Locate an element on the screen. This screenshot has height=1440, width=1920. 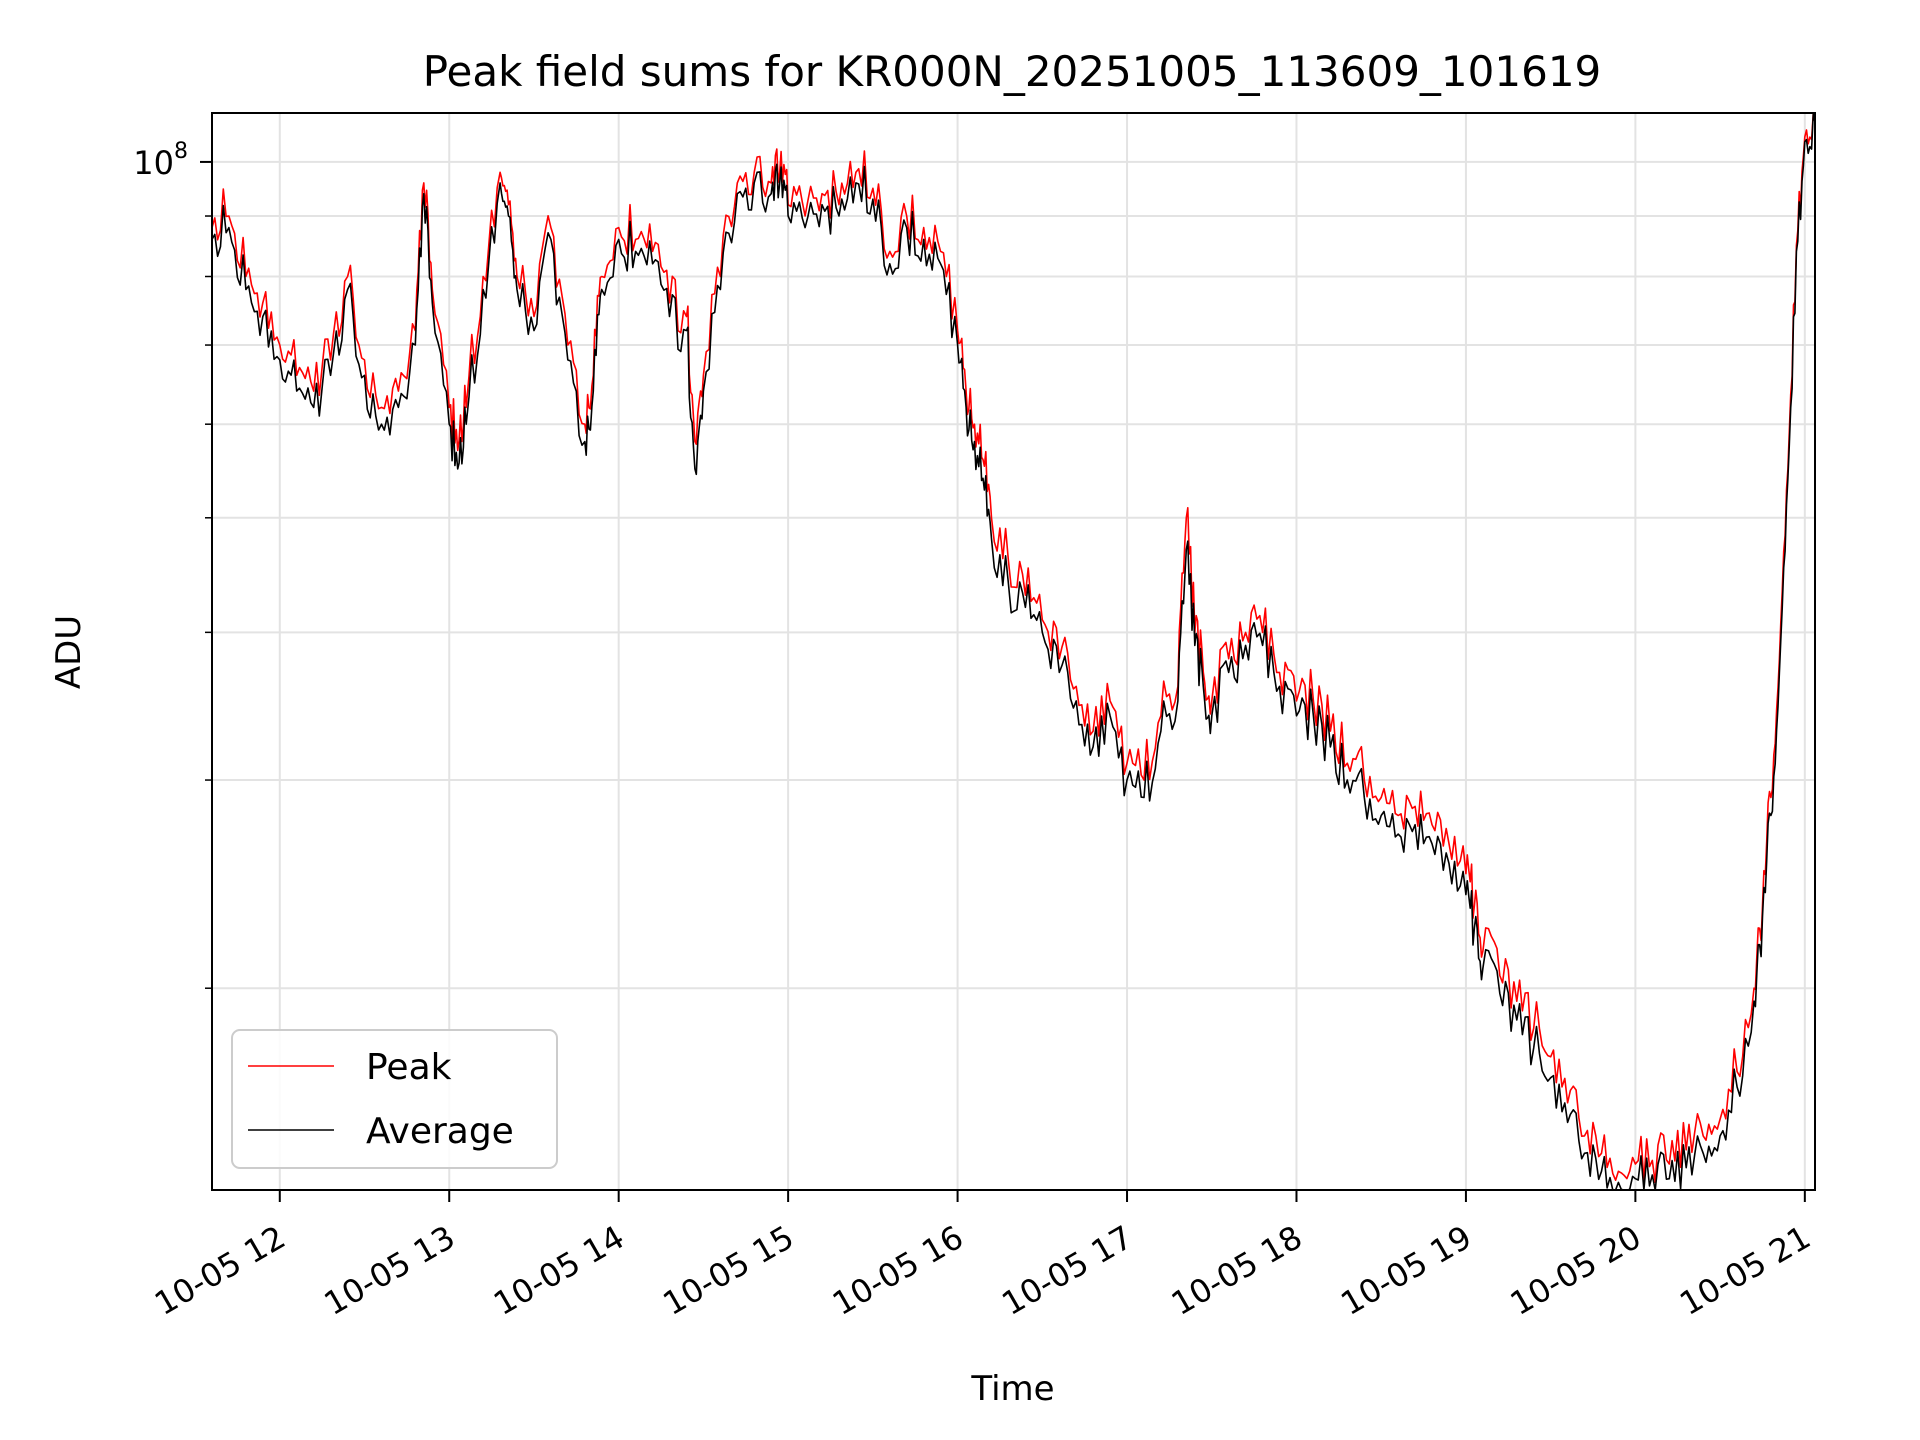
y-tick-label: 108 is located at coordinates (160, 160).